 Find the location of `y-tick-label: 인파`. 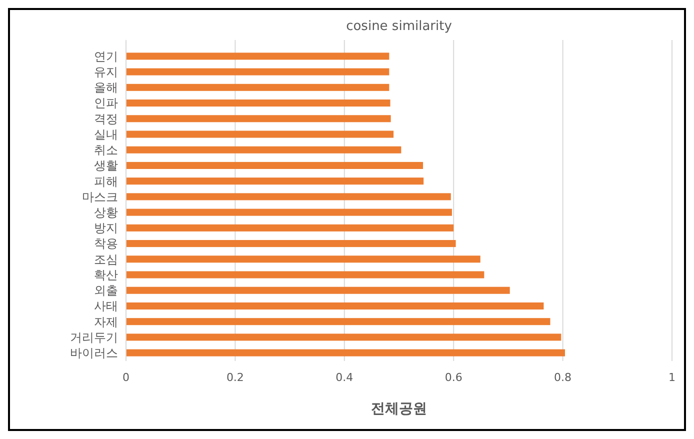

y-tick-label: 인파 is located at coordinates (106, 103).